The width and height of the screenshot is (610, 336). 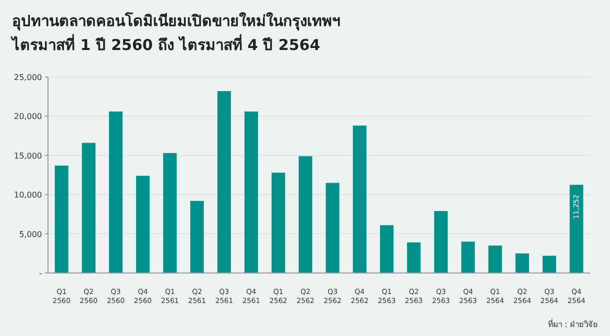 I want to click on y-tick-label: -, so click(x=40, y=273).